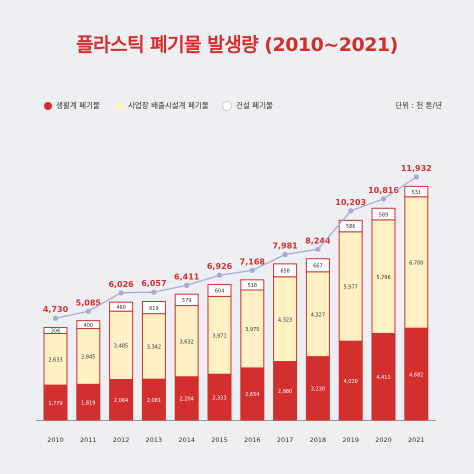 The width and height of the screenshot is (474, 474). What do you see at coordinates (88, 358) in the screenshot?
I see `data-label-business-2011: 2,845` at bounding box center [88, 358].